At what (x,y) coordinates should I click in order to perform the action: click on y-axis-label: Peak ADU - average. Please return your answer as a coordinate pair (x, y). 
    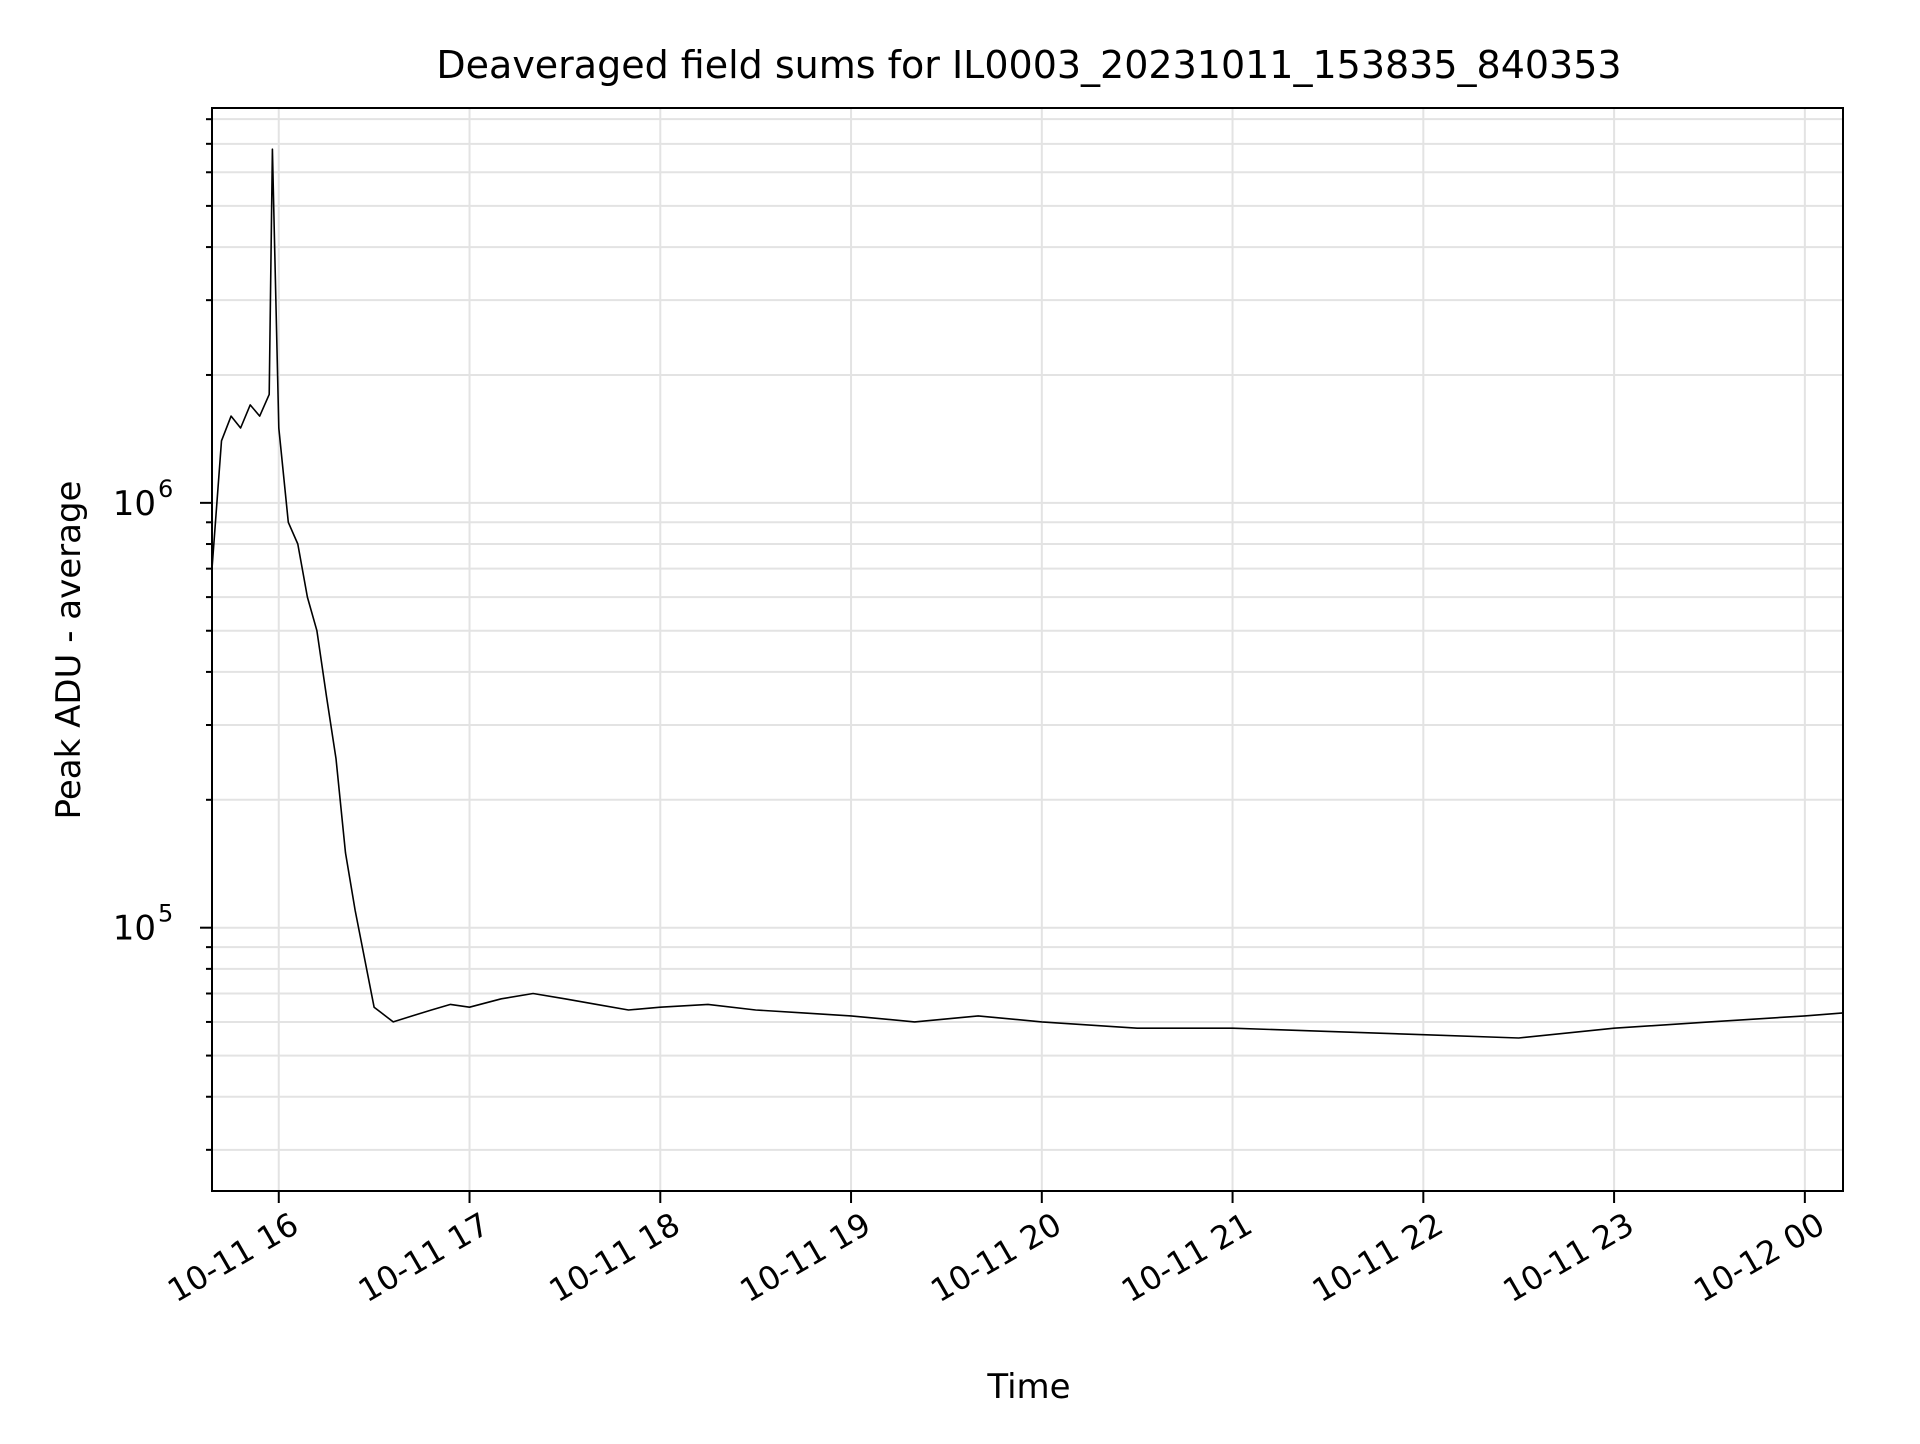
    Looking at the image, I should click on (69, 650).